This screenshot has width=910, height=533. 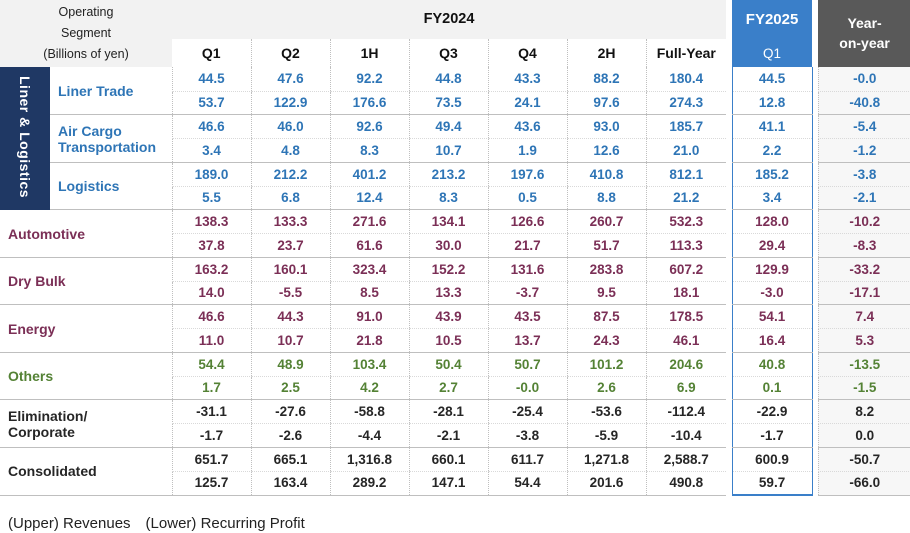 What do you see at coordinates (25, 138) in the screenshot?
I see `group-label-liner-logistics: Liner & Logistics` at bounding box center [25, 138].